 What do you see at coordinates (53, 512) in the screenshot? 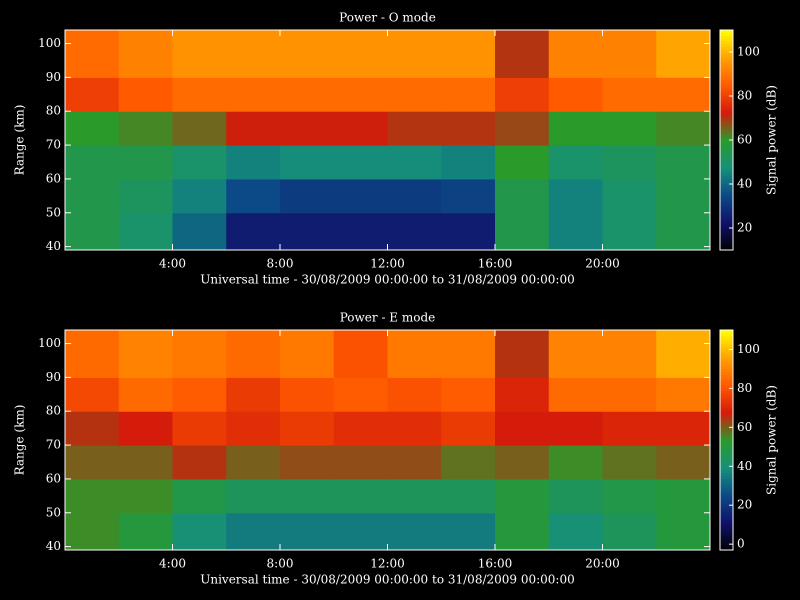
I see `y-tick-label: 50` at bounding box center [53, 512].